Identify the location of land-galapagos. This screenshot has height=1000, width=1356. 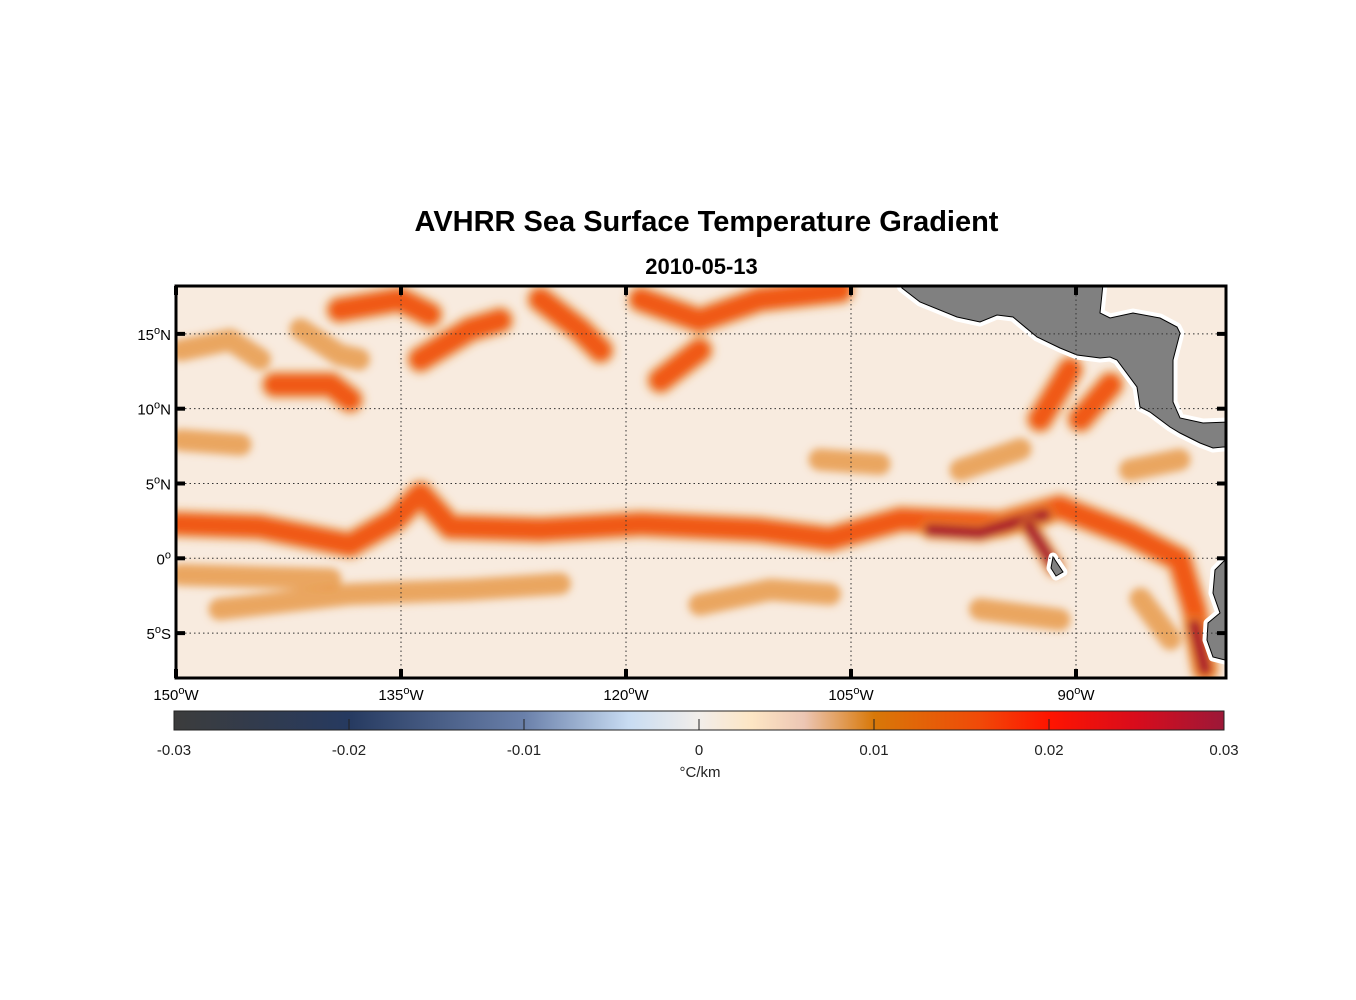
(1057, 566).